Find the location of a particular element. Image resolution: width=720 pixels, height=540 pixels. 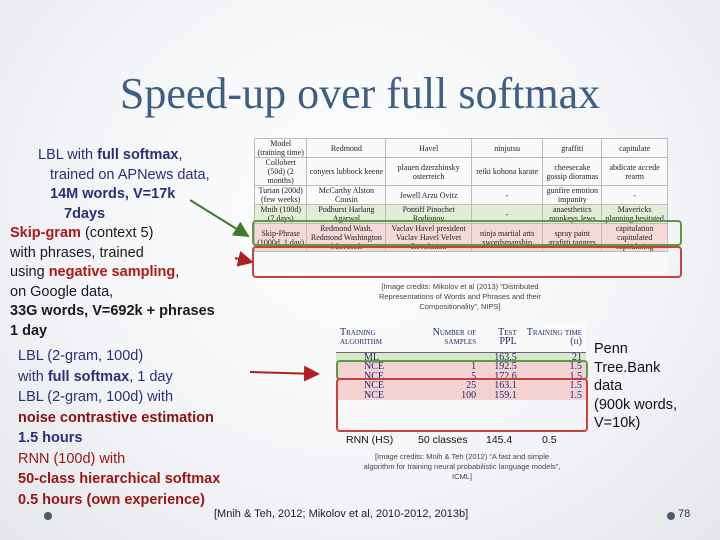

rnn-line: RNN (100d) with is located at coordinates (72, 458).